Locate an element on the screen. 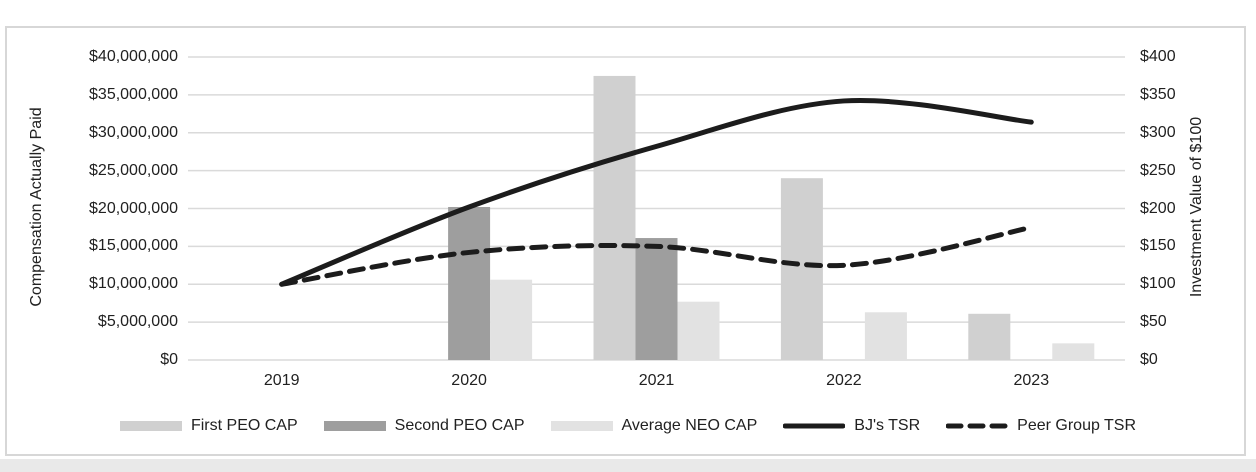  legend-label: Average NEO CAP is located at coordinates (689, 425).